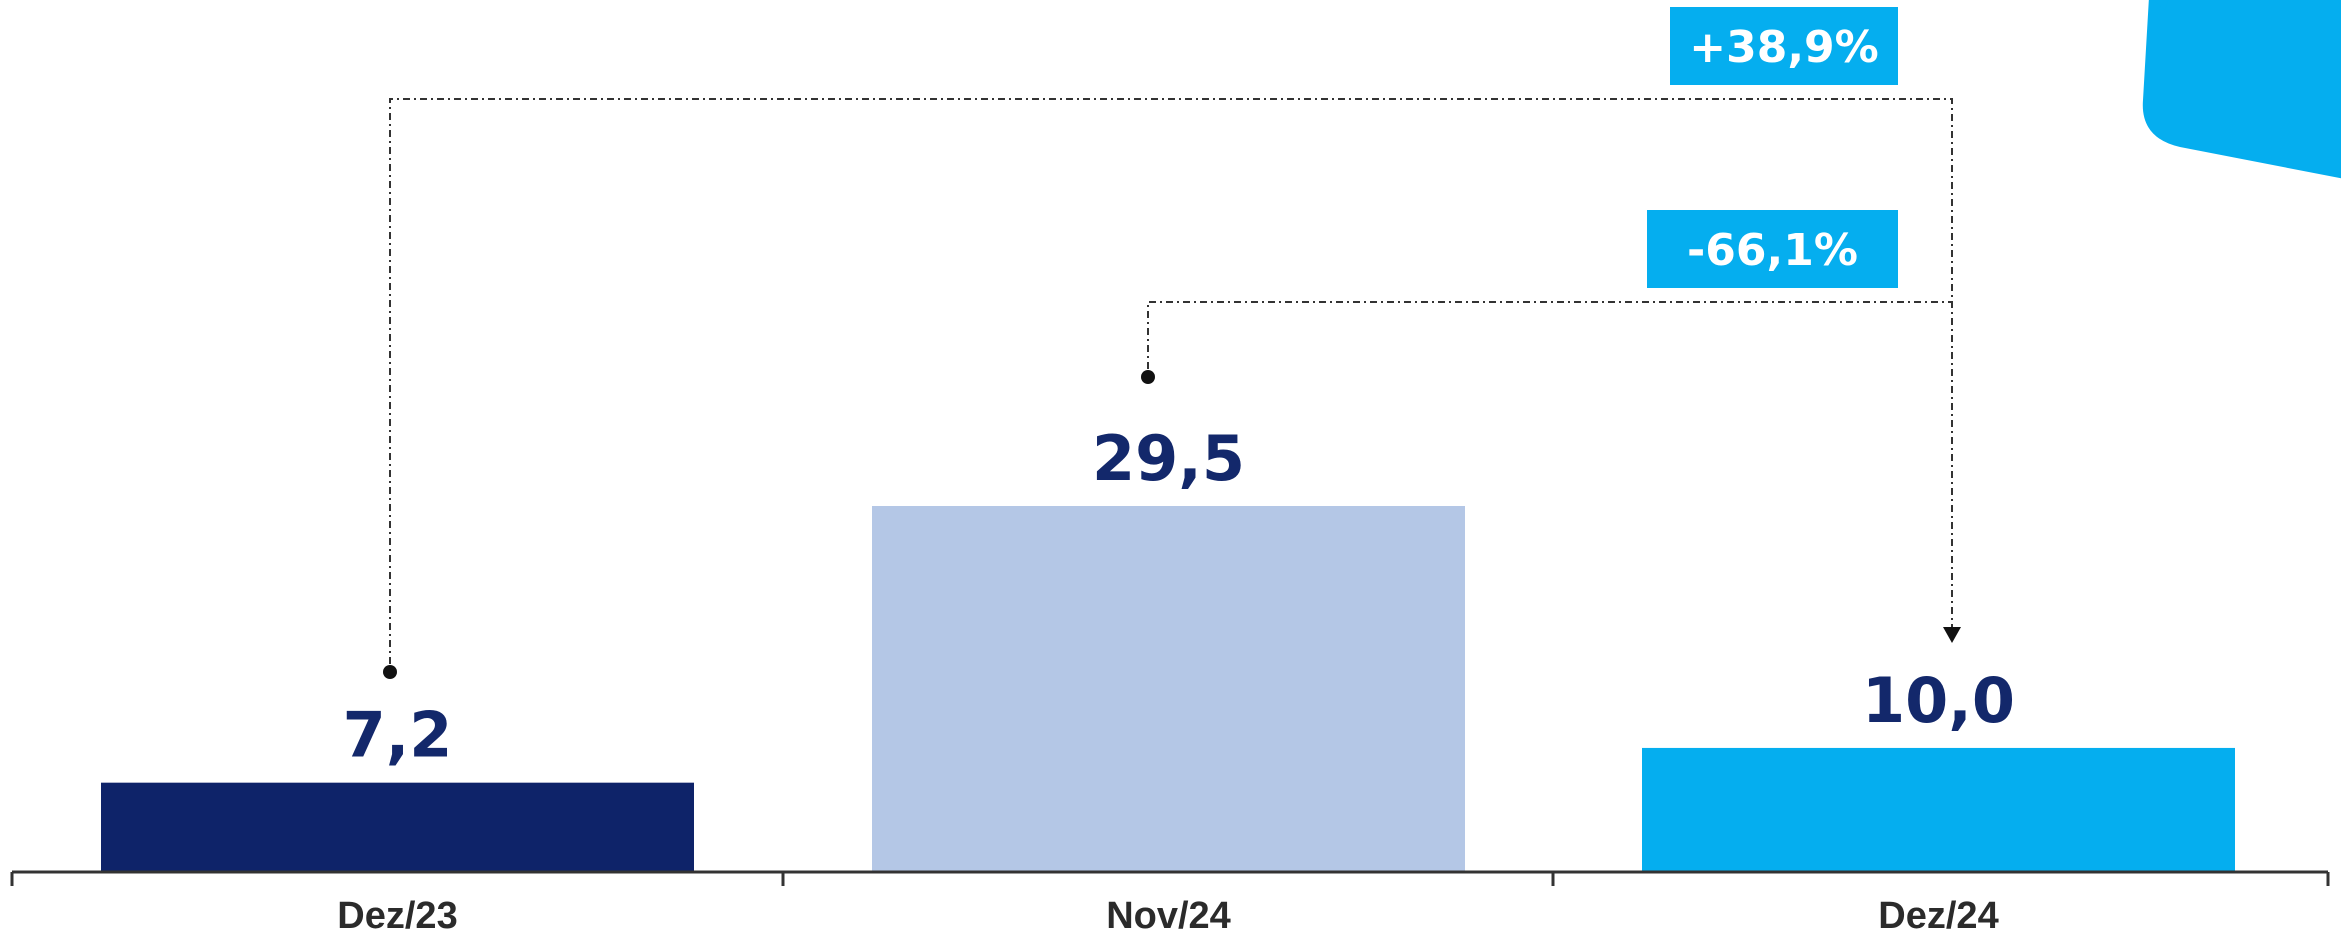  I want to click on tick-label: Dez/23, so click(397, 915).